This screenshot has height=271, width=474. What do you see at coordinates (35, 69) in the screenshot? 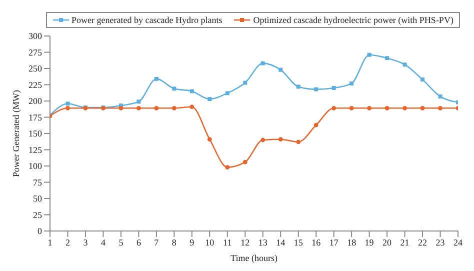
I see `y-tick-label: 250` at bounding box center [35, 69].